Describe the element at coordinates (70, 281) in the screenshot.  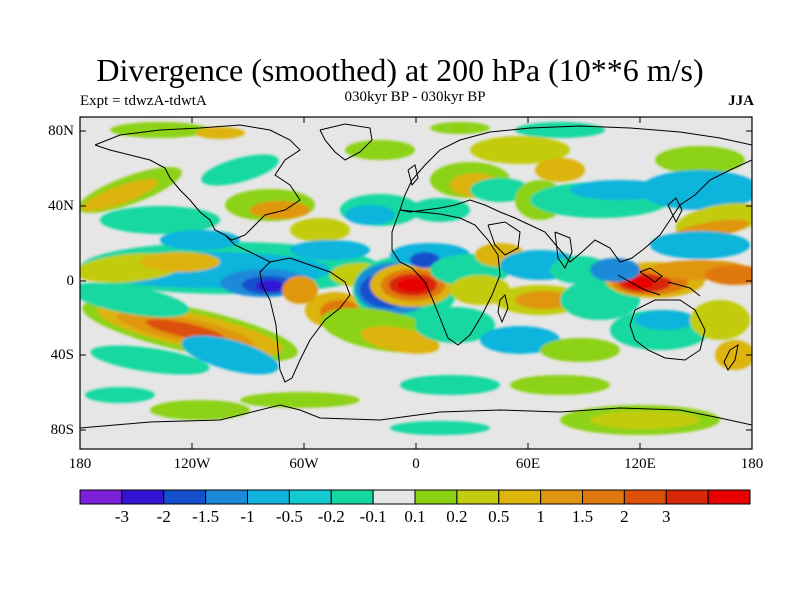
I see `lat-label-0: 0` at that location.